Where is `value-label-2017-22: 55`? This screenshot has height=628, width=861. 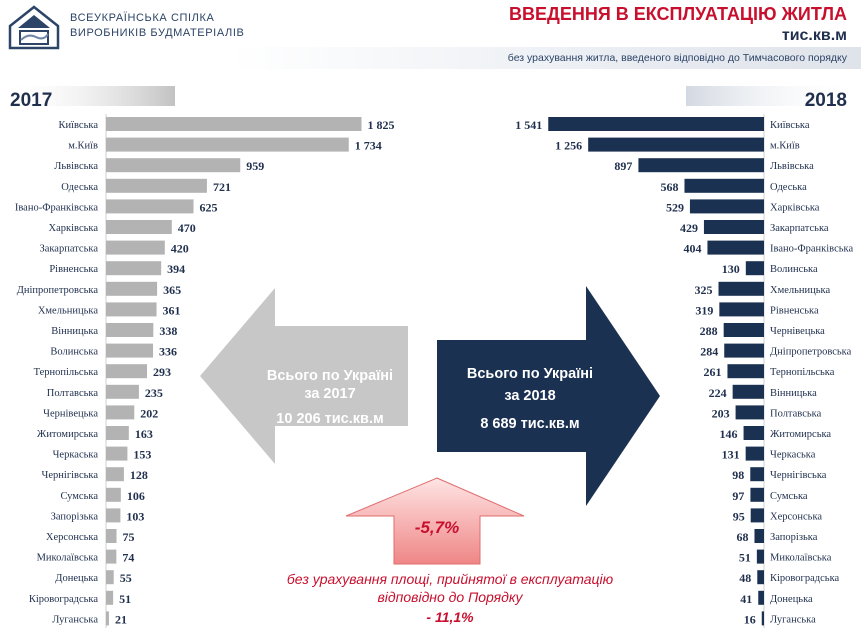 value-label-2017-22: 55 is located at coordinates (126, 578).